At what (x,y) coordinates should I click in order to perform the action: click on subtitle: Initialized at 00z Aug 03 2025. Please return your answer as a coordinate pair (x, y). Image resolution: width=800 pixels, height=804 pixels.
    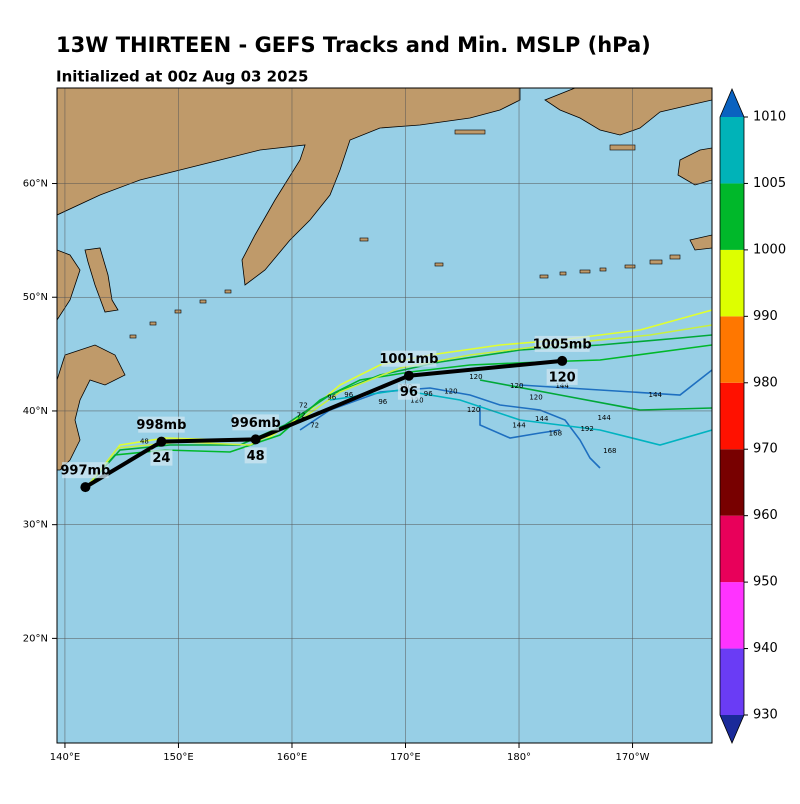
    Looking at the image, I should click on (182, 77).